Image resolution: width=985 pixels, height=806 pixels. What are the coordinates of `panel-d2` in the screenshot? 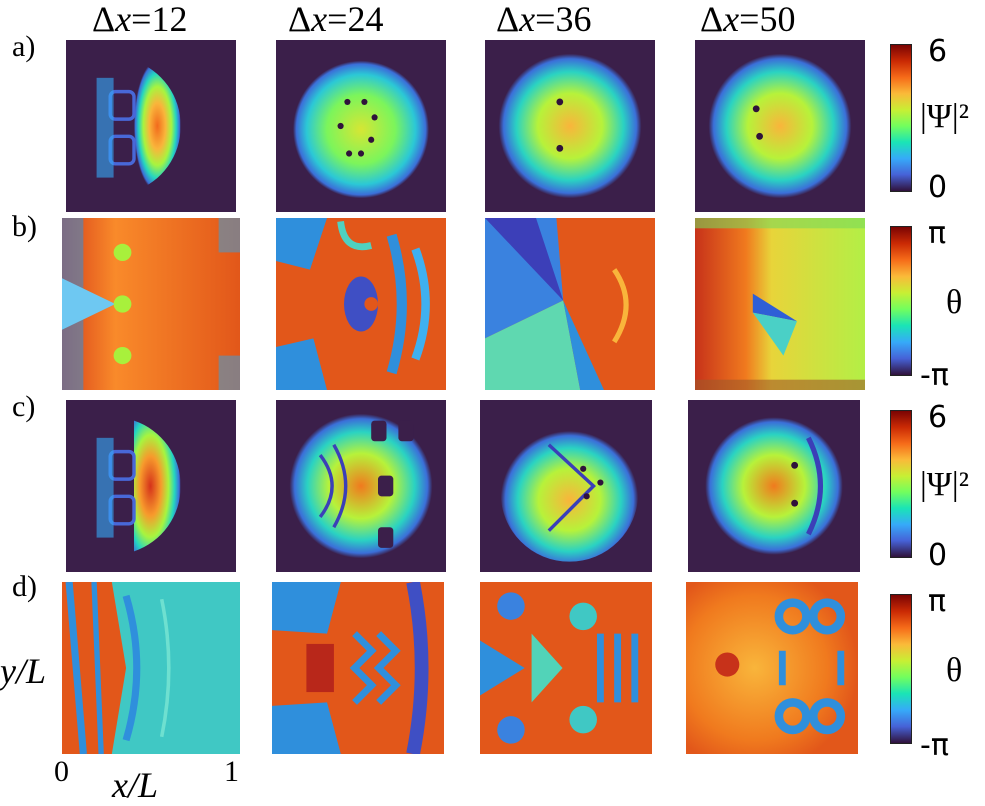 It's located at (358, 668).